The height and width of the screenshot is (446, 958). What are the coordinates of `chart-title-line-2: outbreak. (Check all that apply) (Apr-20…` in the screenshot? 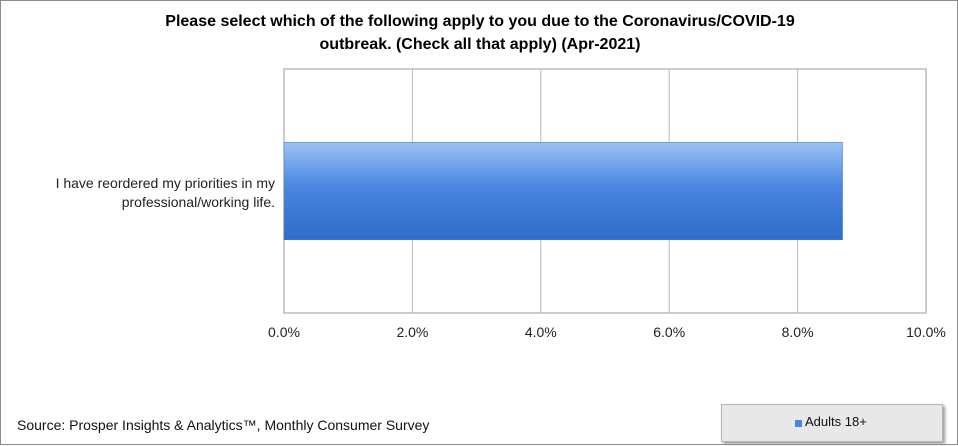 It's located at (480, 44).